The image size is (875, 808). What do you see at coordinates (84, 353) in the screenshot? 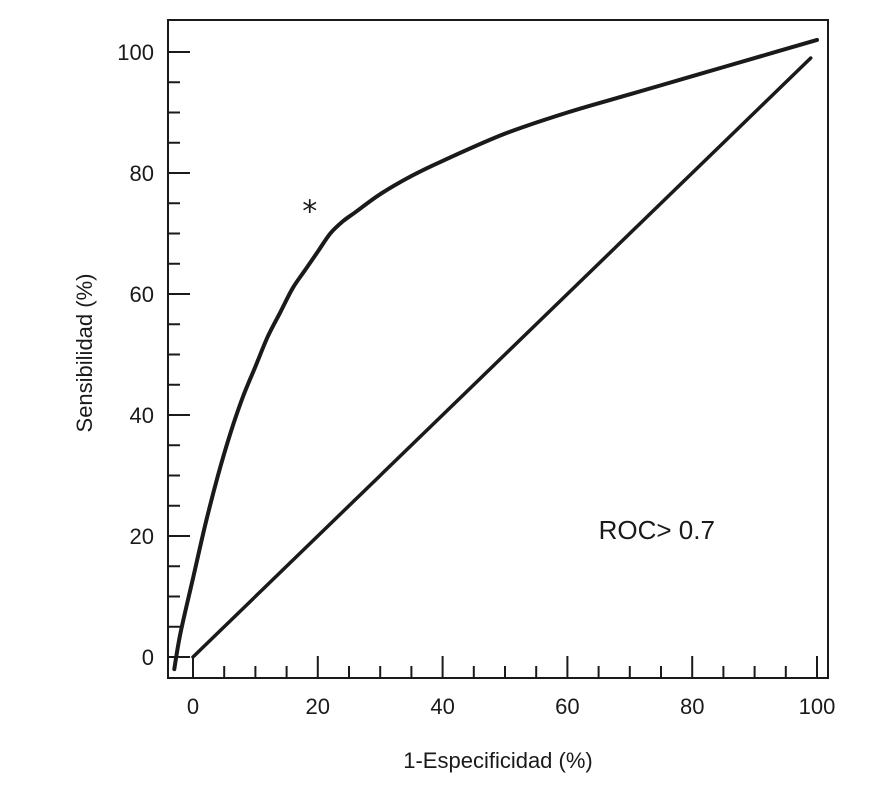
I see `y-axis-label: Sensibilidad (%)` at bounding box center [84, 353].